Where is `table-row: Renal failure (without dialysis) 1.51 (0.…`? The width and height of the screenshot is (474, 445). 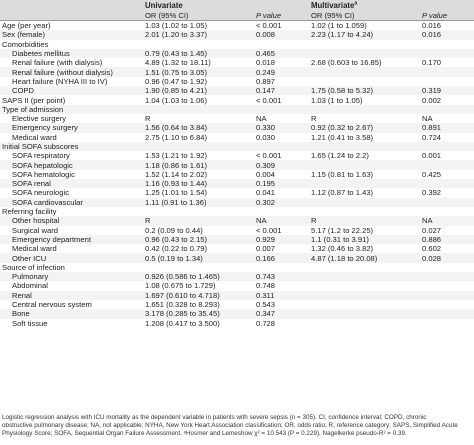 table-row: Renal failure (without dialysis) 1.51 (0.… is located at coordinates (237, 72).